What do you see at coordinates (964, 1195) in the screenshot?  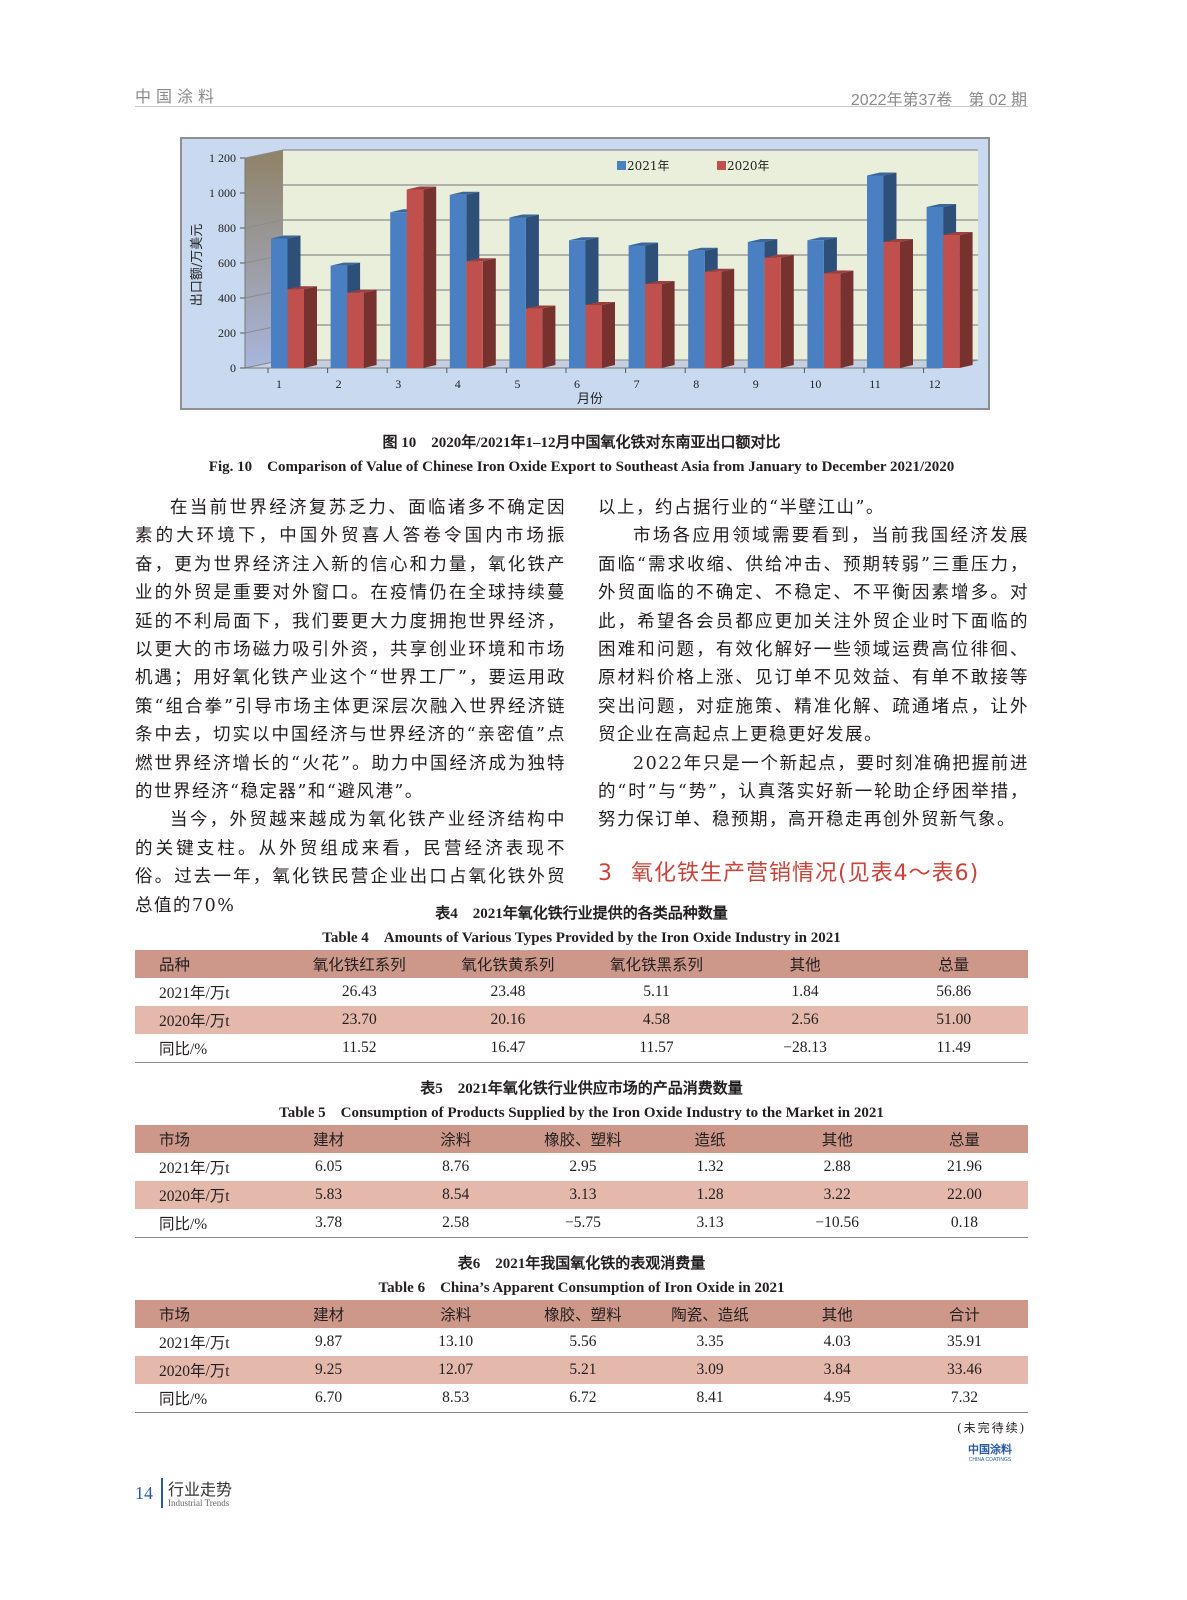 I see `cell: 22.00` at bounding box center [964, 1195].